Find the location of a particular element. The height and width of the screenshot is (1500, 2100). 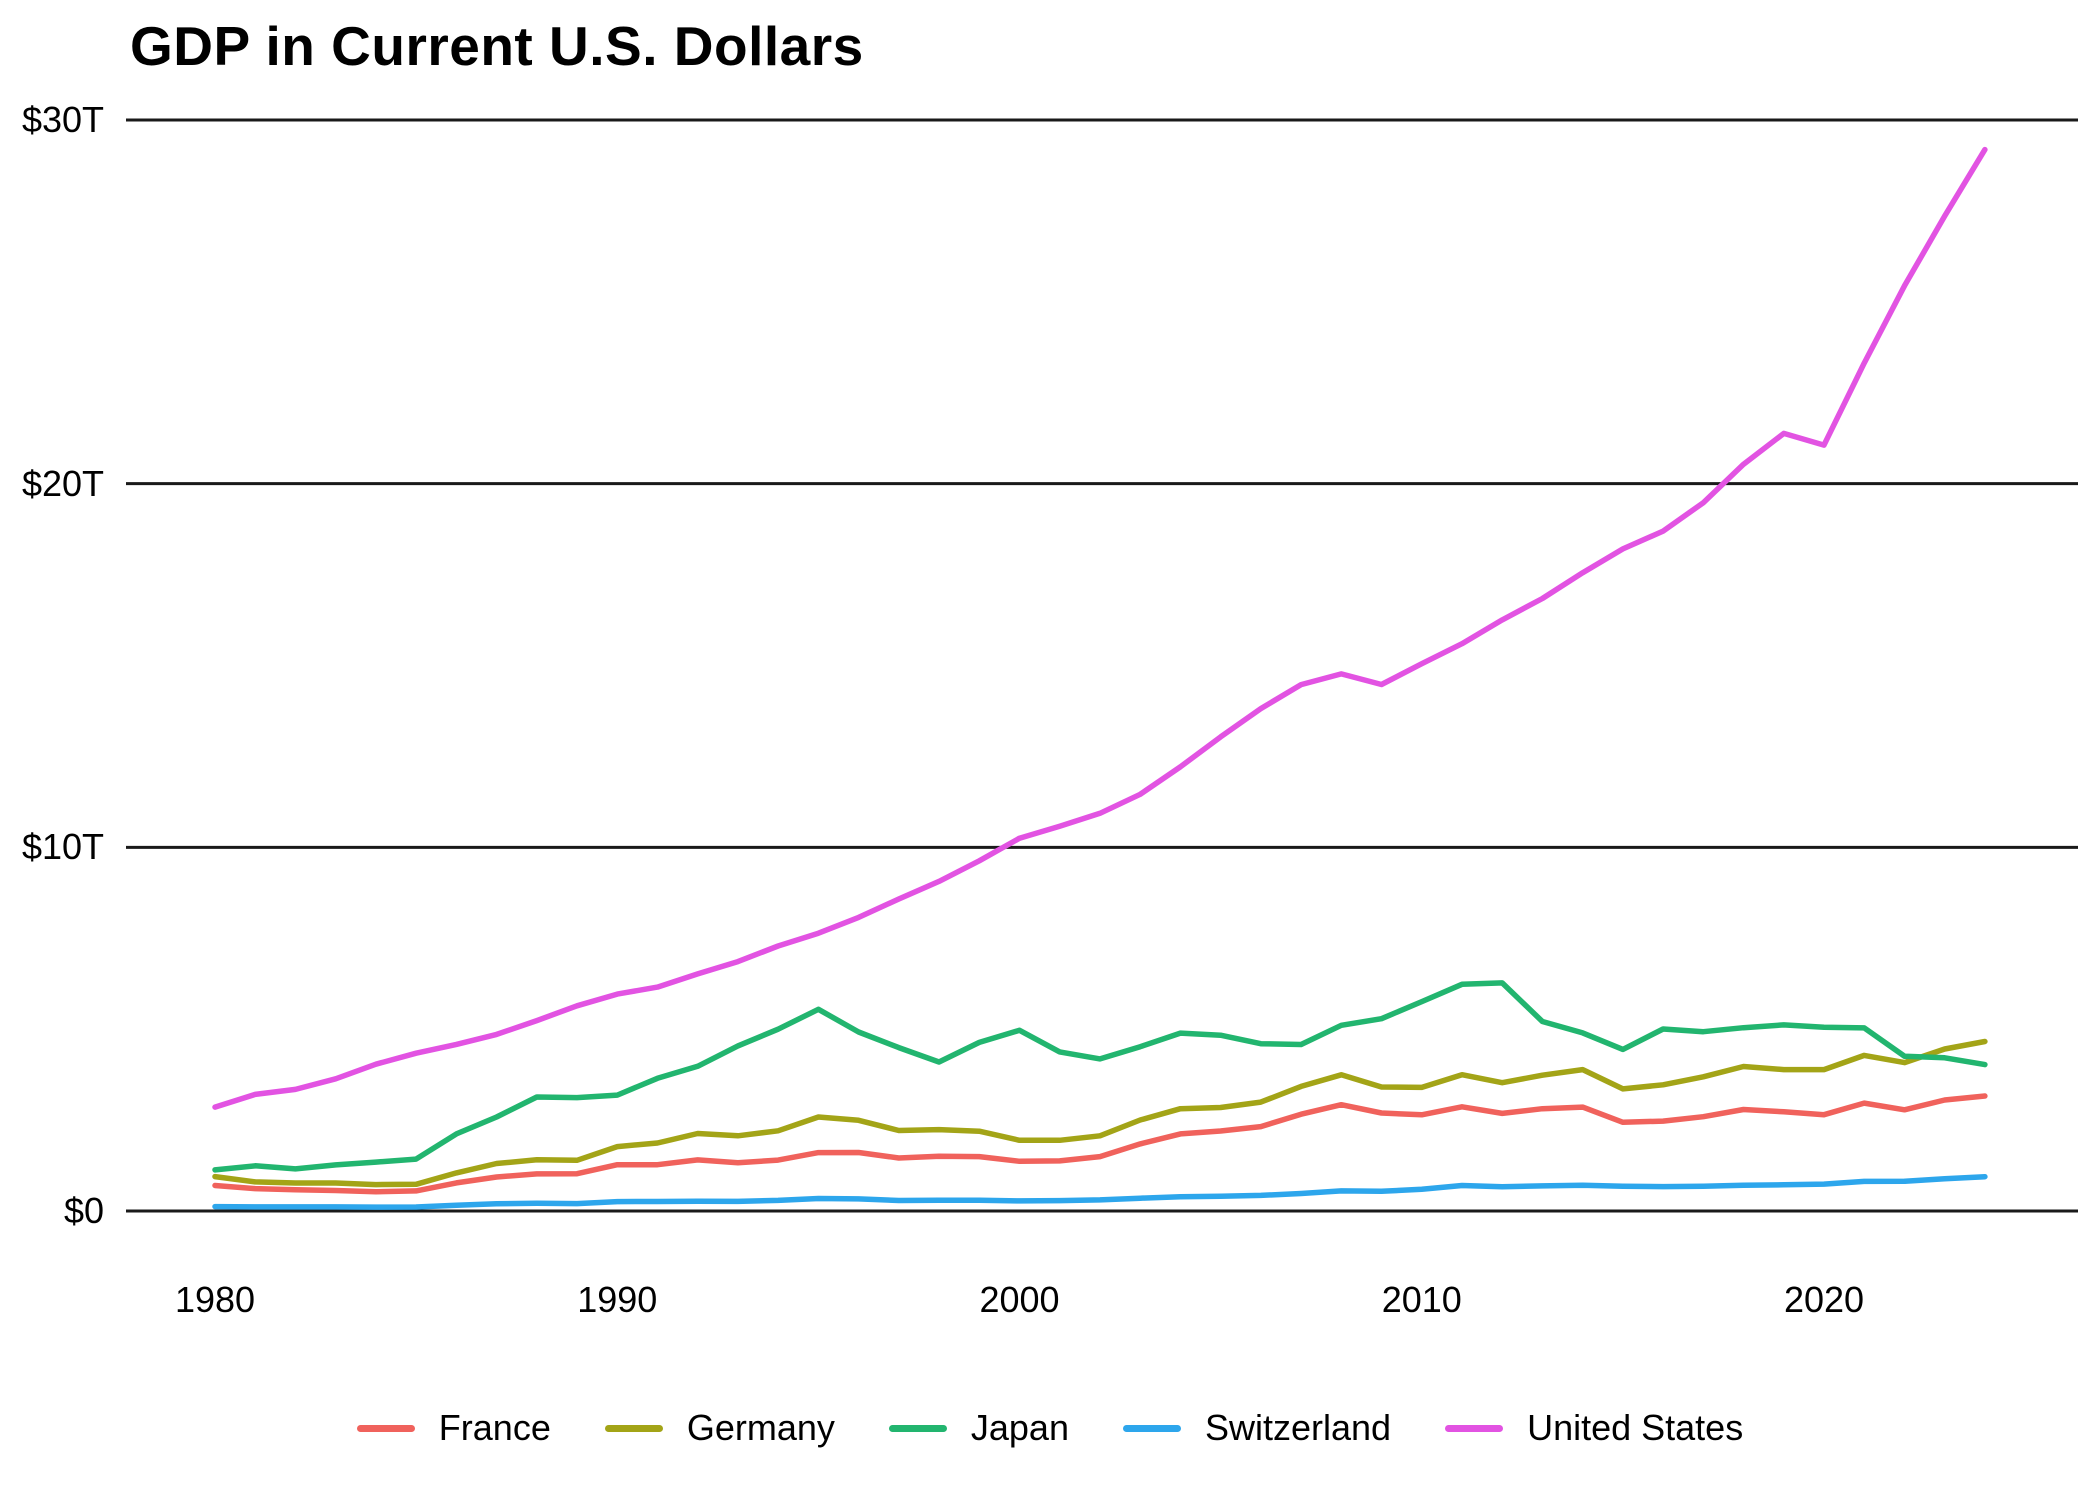

legend-item-japan: Japan is located at coordinates (978, 1428).